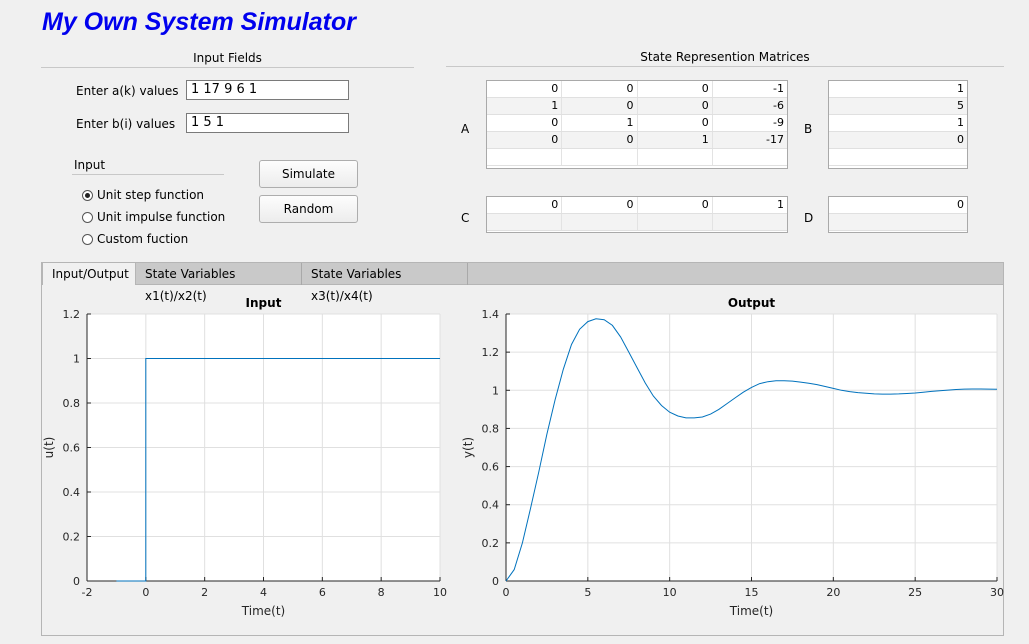 Image resolution: width=1029 pixels, height=644 pixels. I want to click on matrix-d-row, so click(898, 222).